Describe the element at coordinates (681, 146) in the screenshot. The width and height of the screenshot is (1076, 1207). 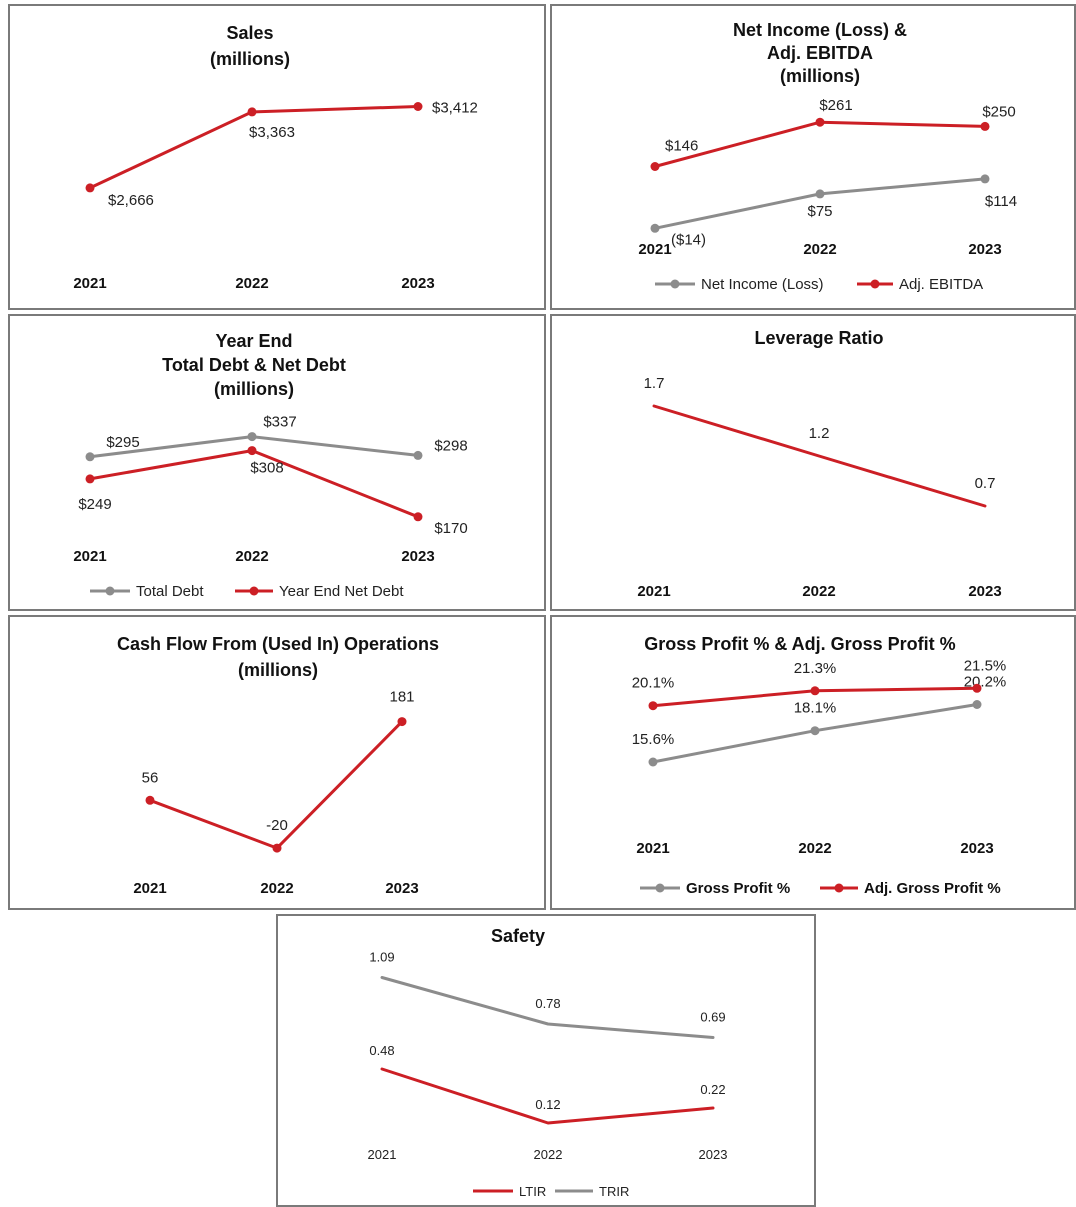
I see `data-label: $146` at that location.